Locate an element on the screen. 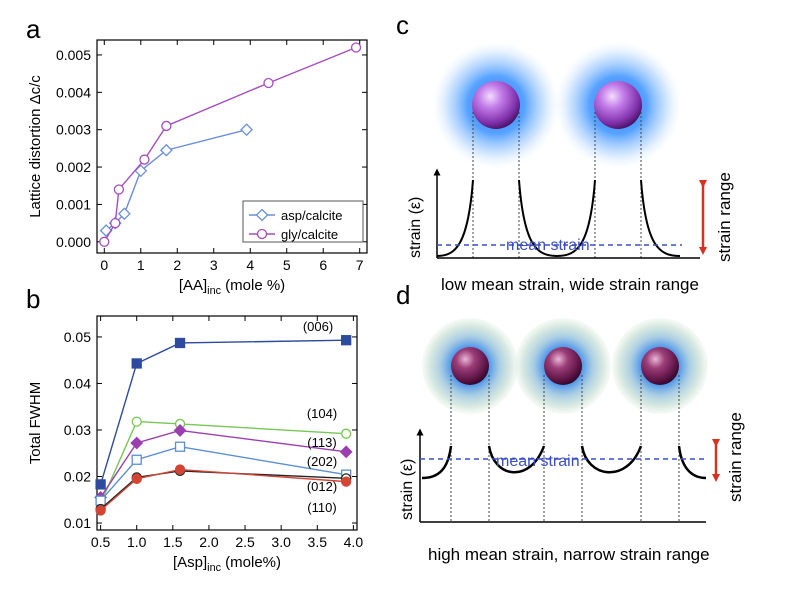 The width and height of the screenshot is (808, 596). y-tick-label: 0.03 is located at coordinates (77, 430).